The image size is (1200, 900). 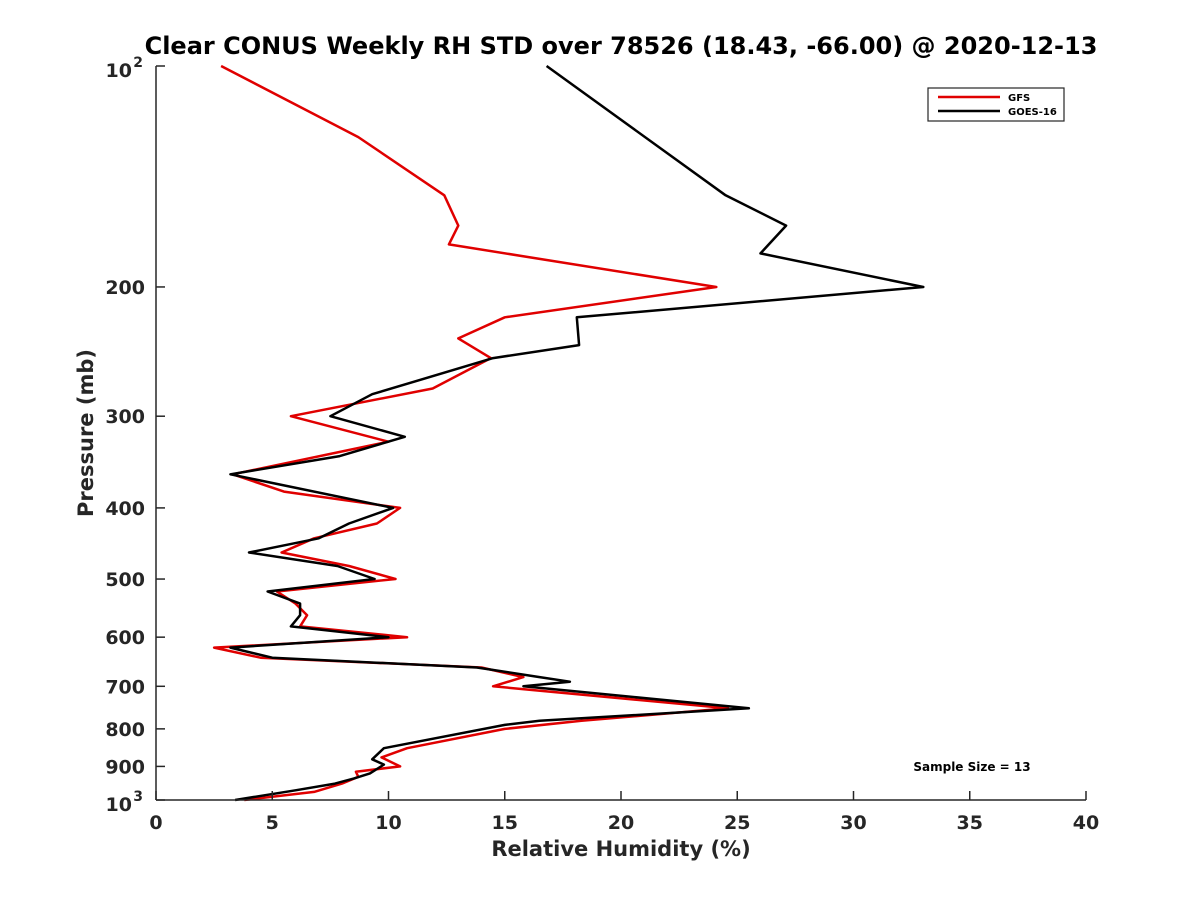 I want to click on legend-label-gfs: GFS, so click(x=1019, y=98).